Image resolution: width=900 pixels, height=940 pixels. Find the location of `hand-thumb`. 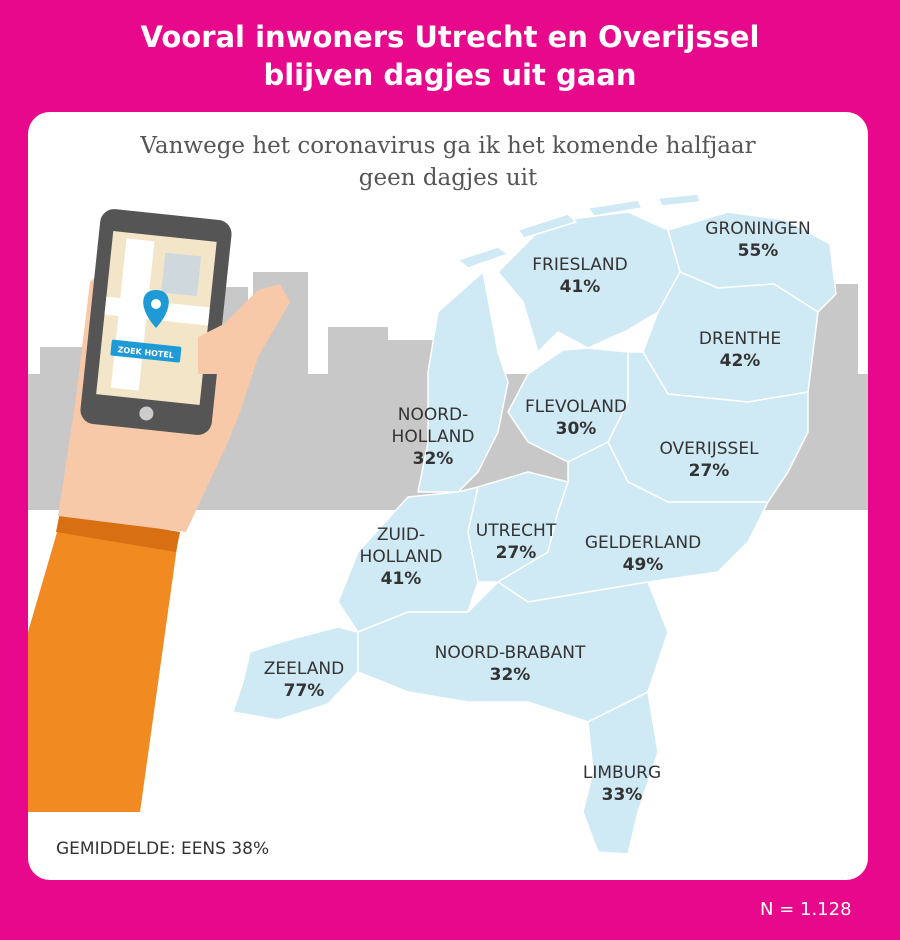

hand-thumb is located at coordinates (233, 343).